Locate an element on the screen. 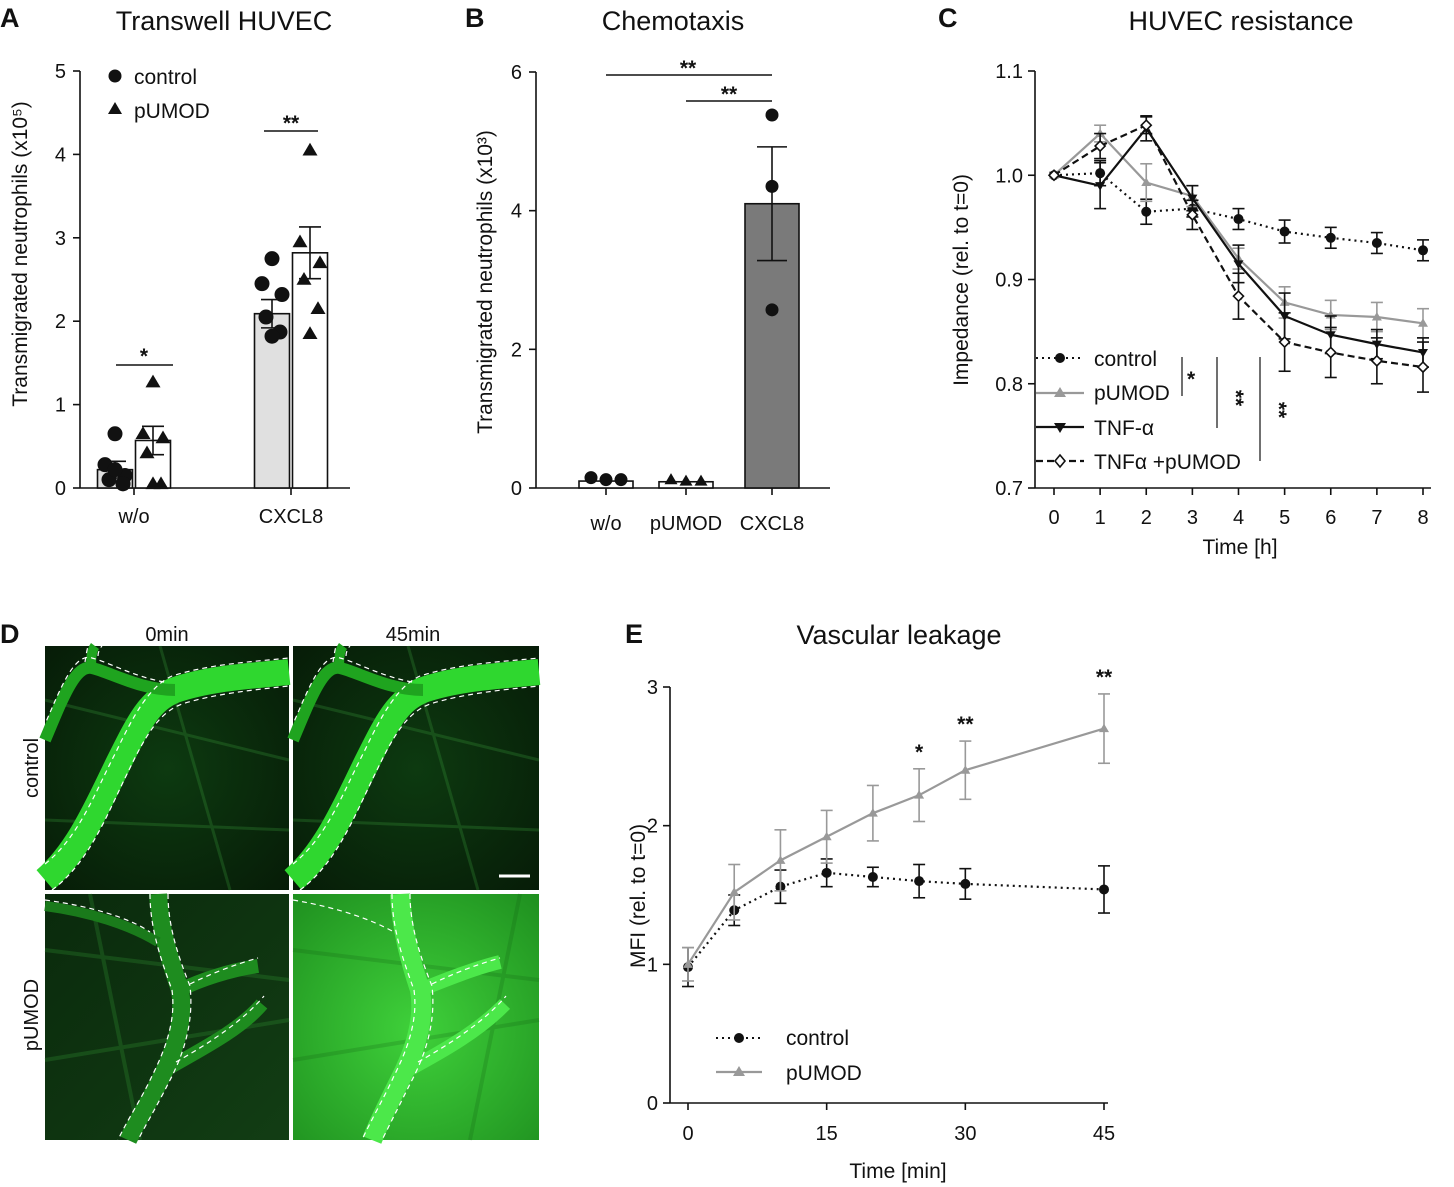  legend-marker-tnfa-pumod is located at coordinates (1060, 461).